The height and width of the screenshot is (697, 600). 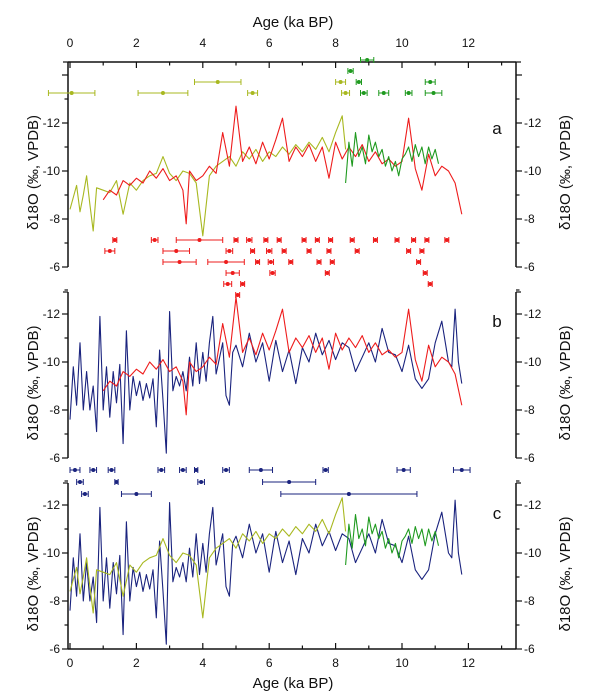 What do you see at coordinates (335, 663) in the screenshot?
I see `bottom-x-tick-label: 8` at bounding box center [335, 663].